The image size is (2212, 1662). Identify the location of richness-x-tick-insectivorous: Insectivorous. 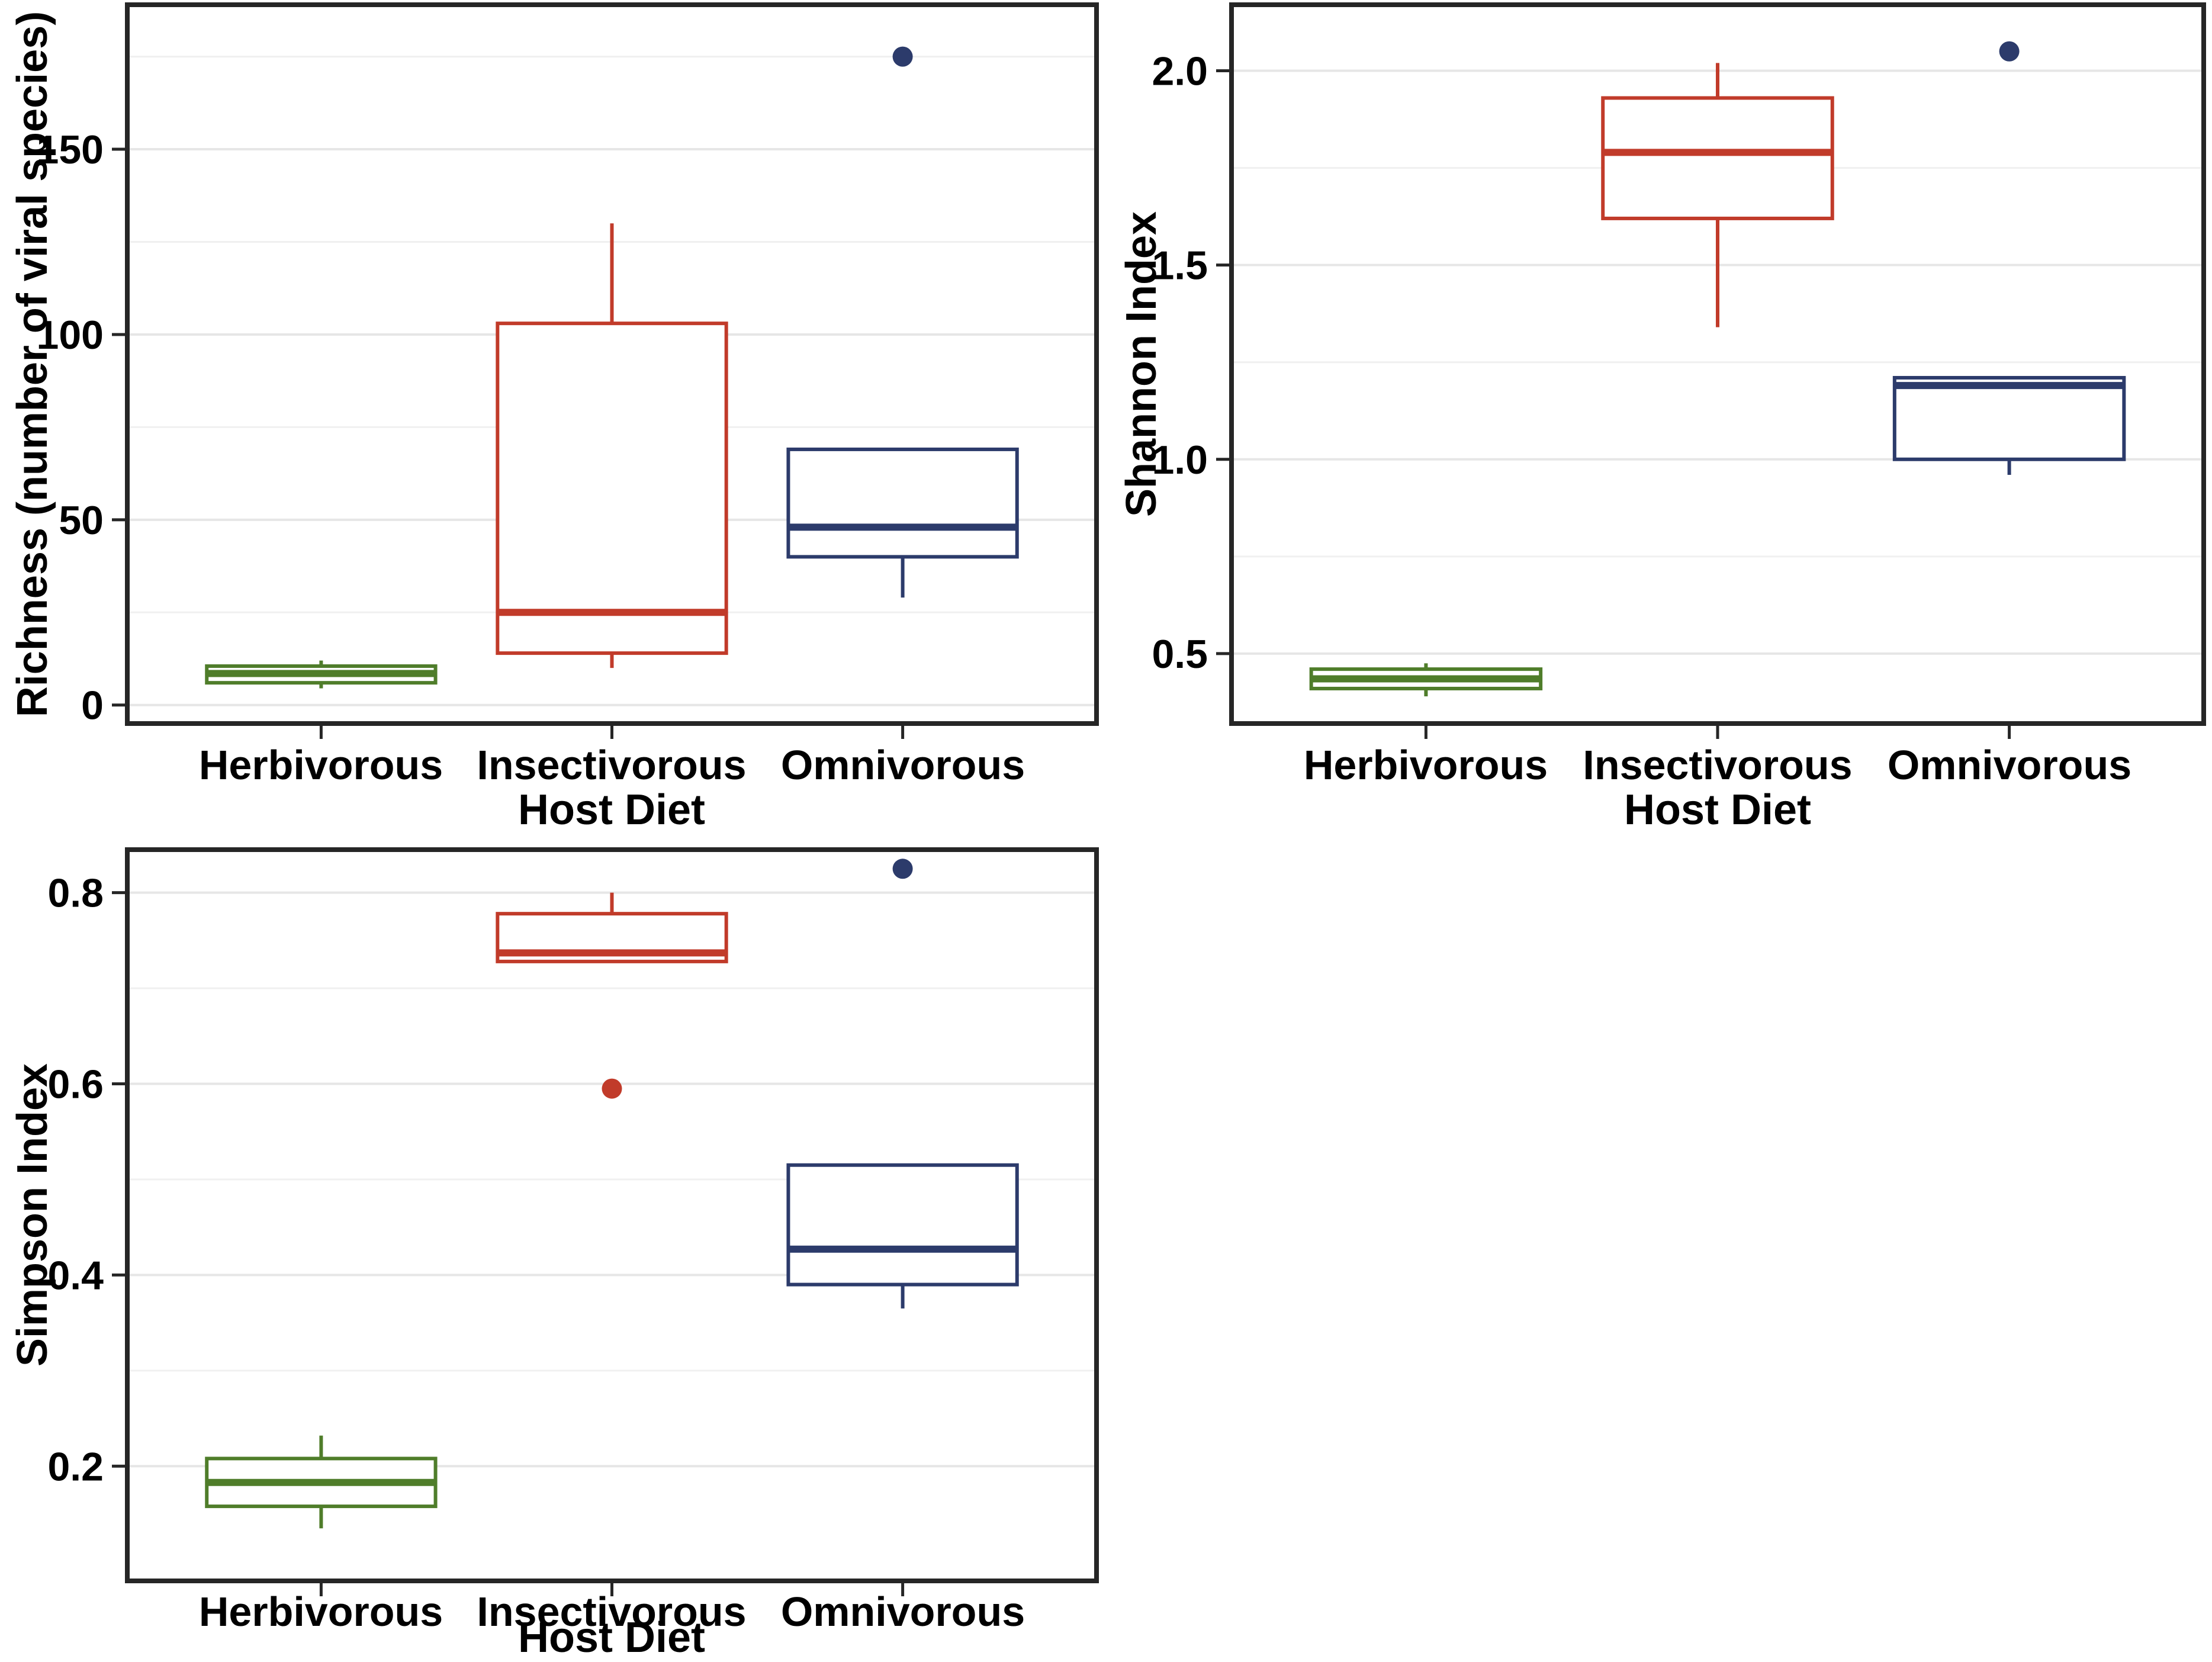
(612, 765).